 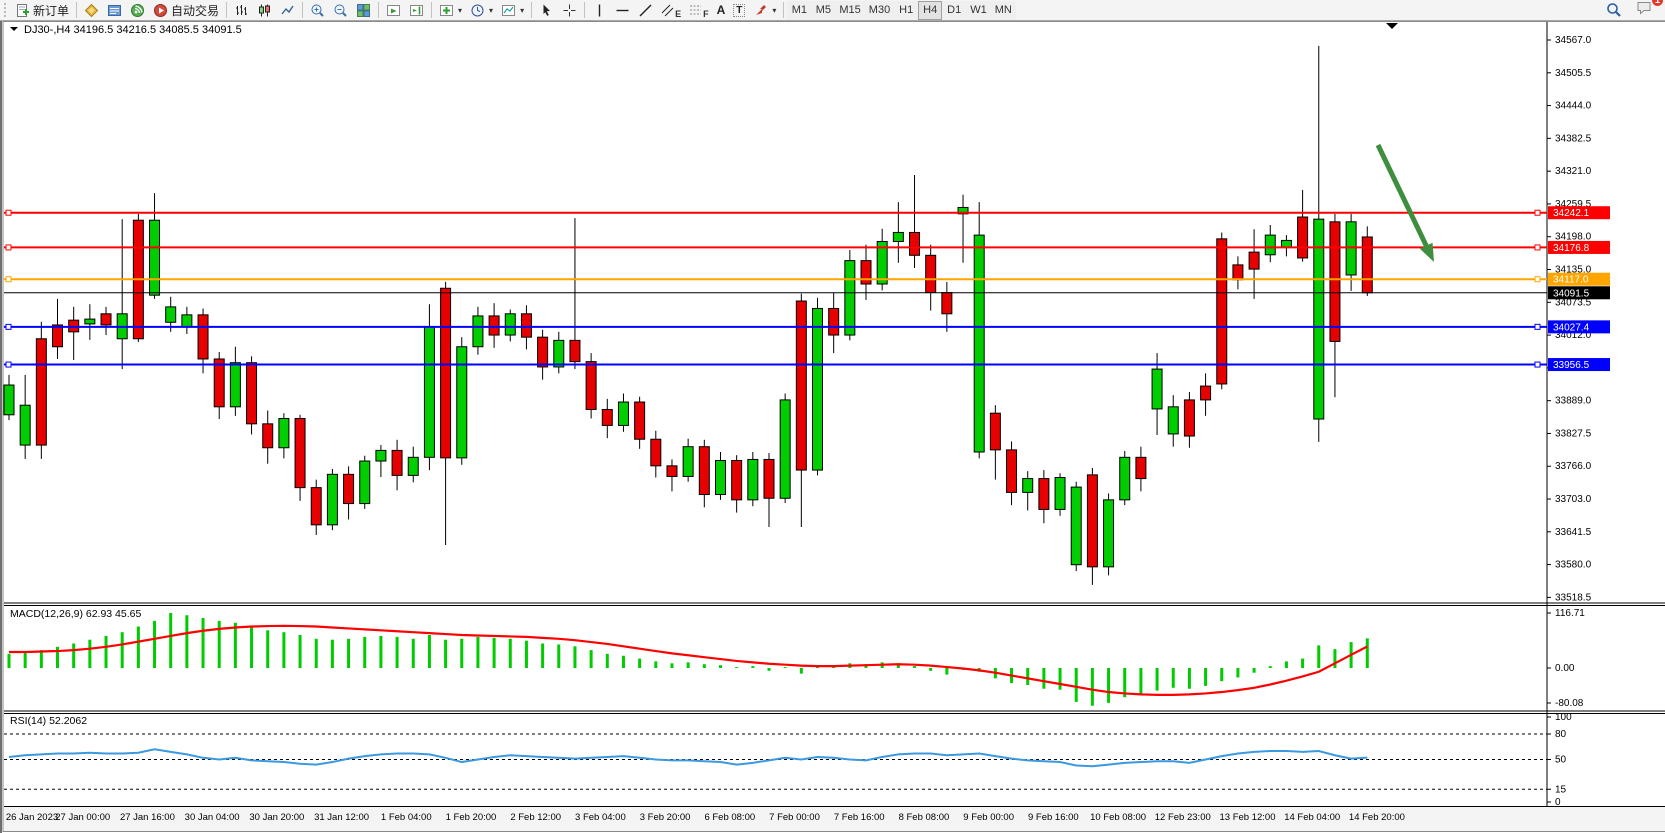 I want to click on timeframe-group: M1 M5 M15 M30 H1 H4 D1 W1 MN, so click(x=901, y=10).